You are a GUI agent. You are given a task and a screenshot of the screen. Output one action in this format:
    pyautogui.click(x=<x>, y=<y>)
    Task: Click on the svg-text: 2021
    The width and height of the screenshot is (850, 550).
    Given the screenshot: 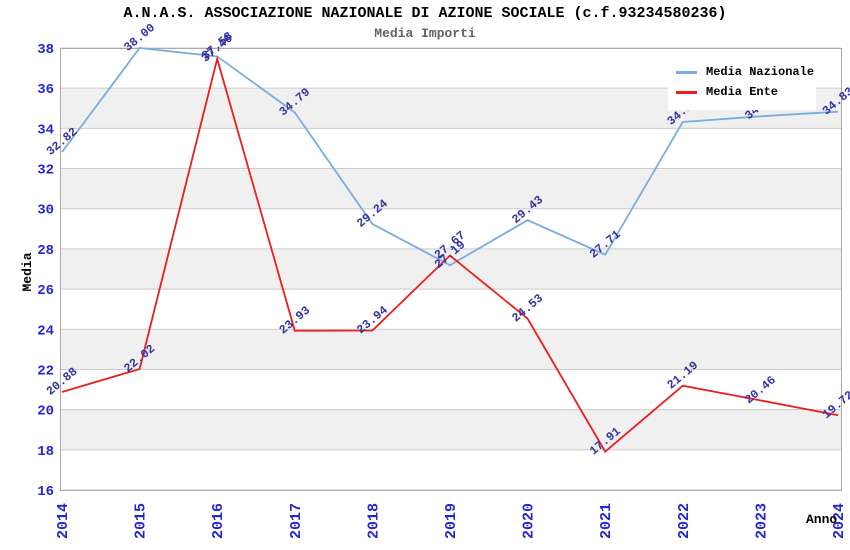 What is the action you would take?
    pyautogui.click(x=606, y=521)
    